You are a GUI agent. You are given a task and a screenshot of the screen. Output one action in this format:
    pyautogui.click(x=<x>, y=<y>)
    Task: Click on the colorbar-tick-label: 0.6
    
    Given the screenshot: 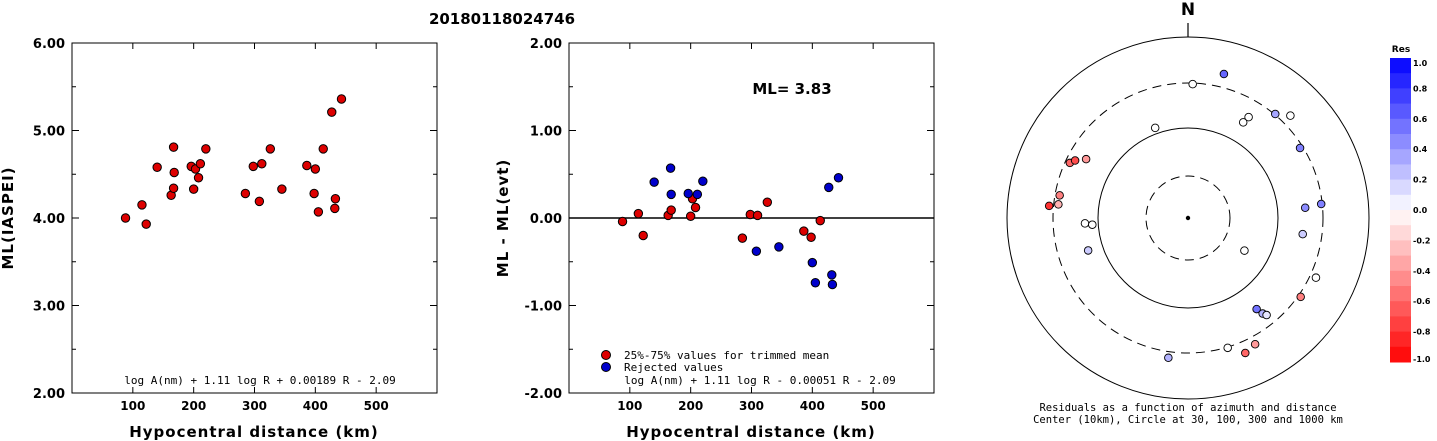 What is the action you would take?
    pyautogui.click(x=1420, y=119)
    